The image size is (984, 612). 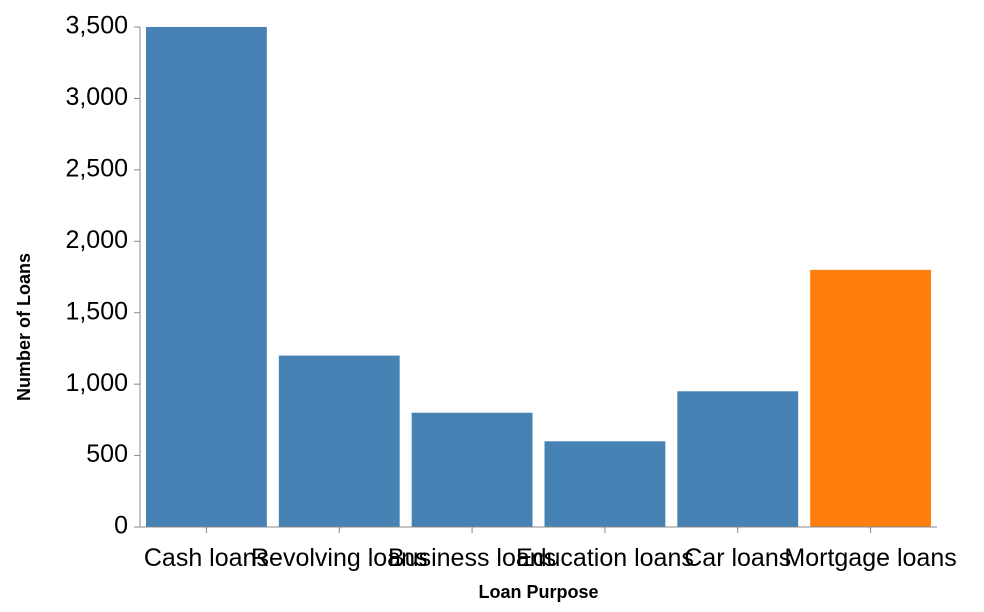 I want to click on y-tick-label: 3,500, so click(x=96, y=26).